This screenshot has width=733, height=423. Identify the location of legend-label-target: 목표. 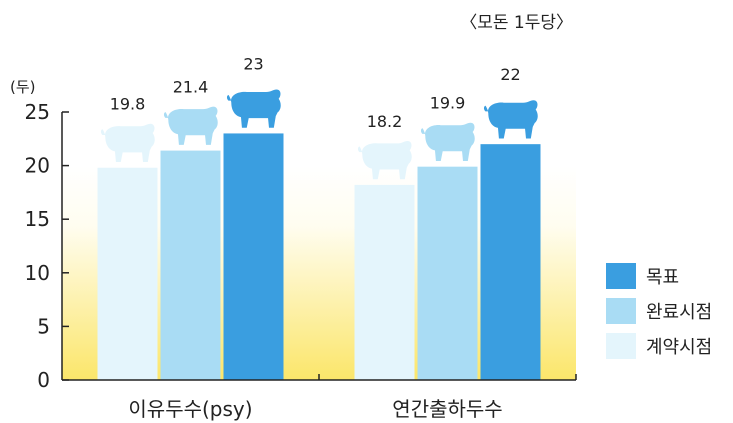
(663, 277).